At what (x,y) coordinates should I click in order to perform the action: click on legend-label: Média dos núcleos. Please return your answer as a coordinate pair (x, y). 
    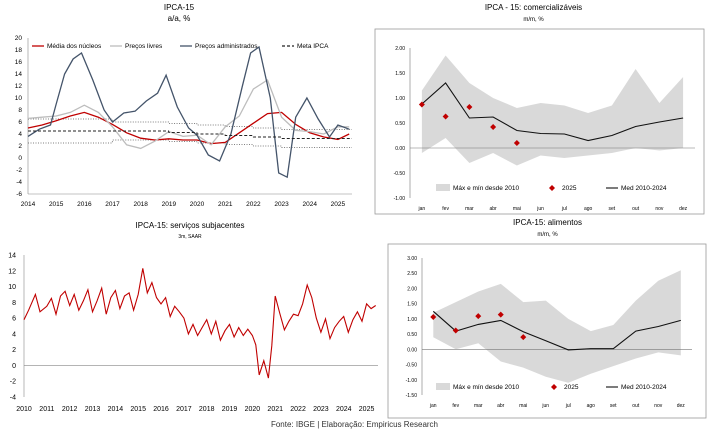
    Looking at the image, I should click on (74, 46).